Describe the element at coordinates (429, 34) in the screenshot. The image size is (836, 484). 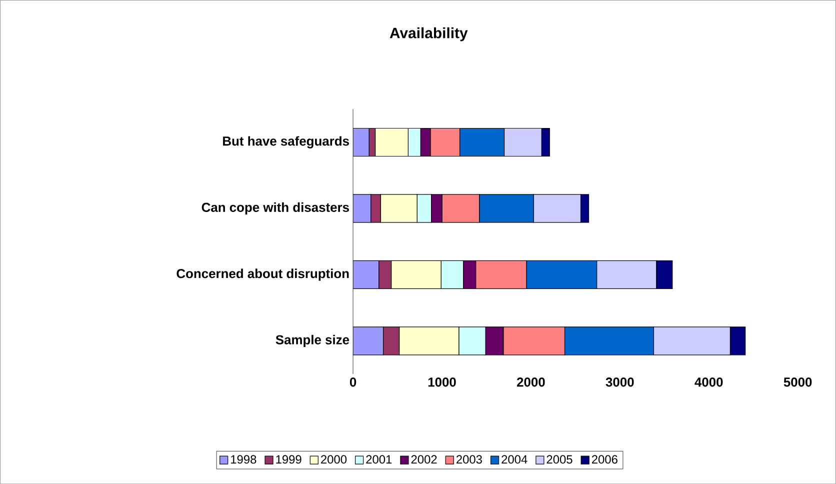
I see `chart-title: Availability` at that location.